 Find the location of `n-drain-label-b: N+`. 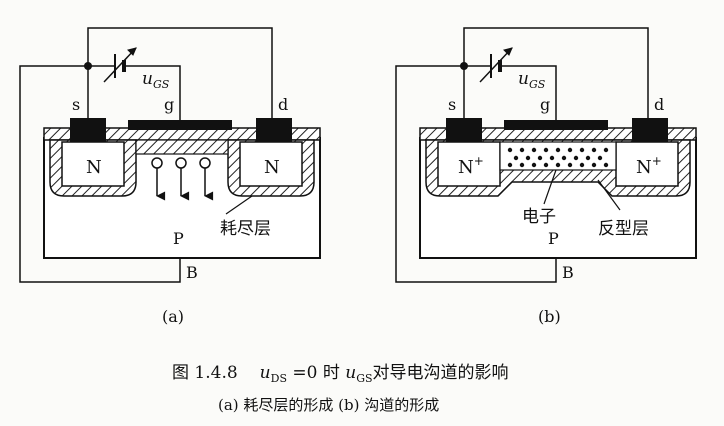

n-drain-label-b: N+ is located at coordinates (649, 166).